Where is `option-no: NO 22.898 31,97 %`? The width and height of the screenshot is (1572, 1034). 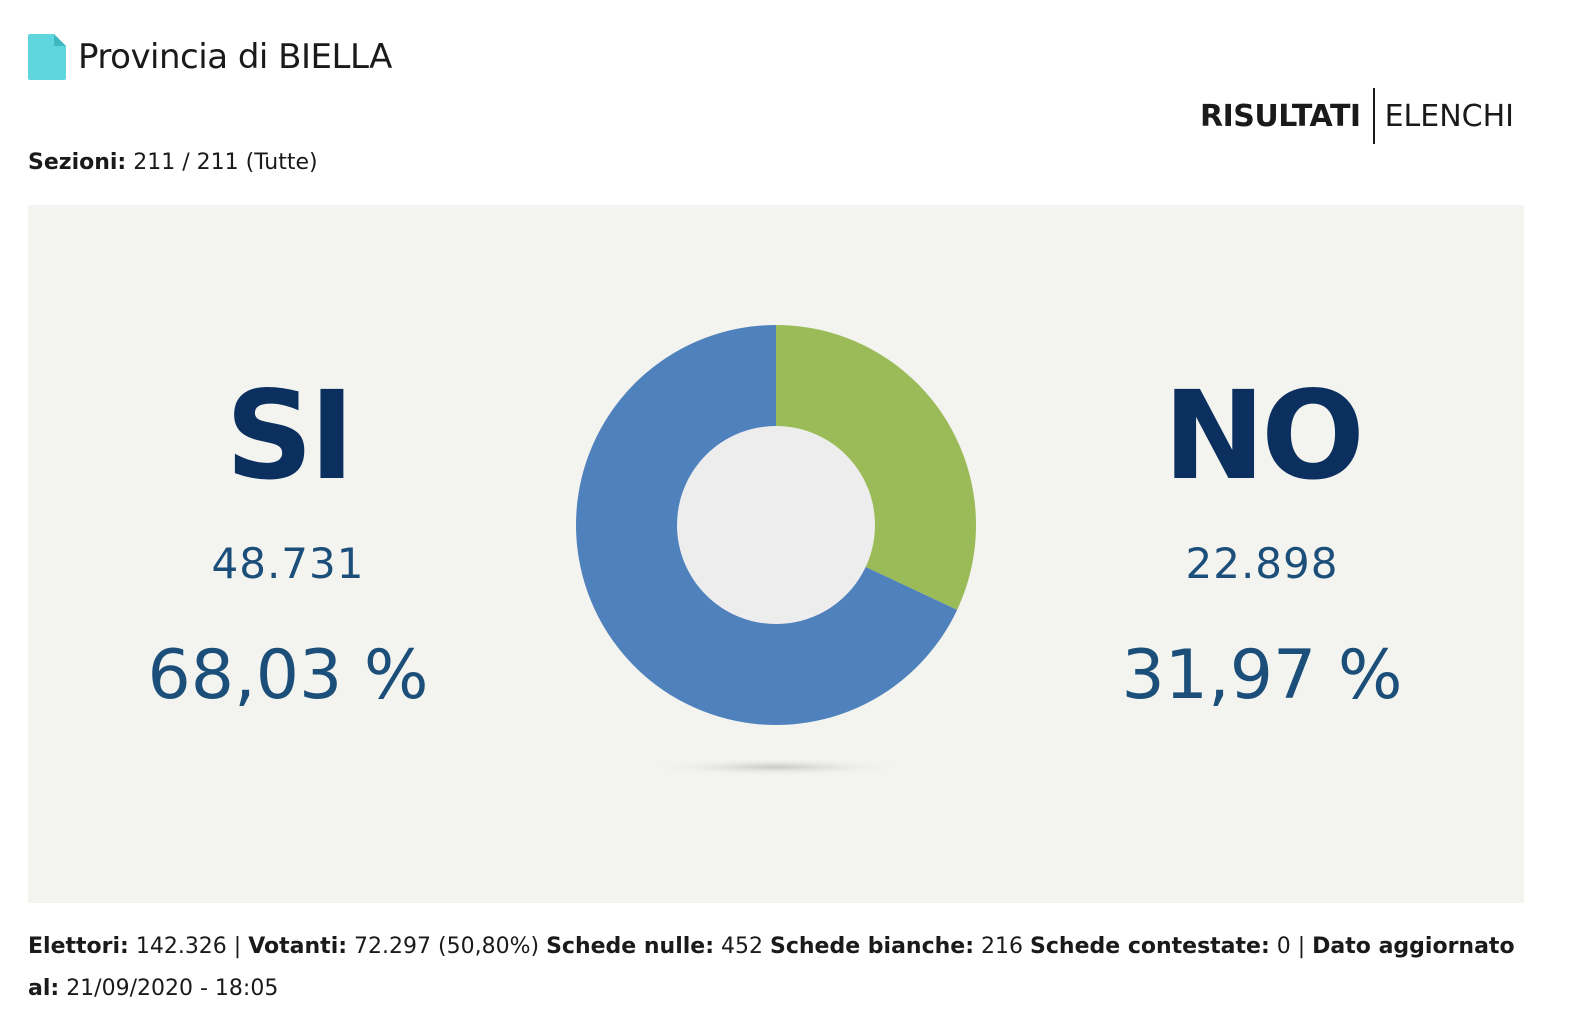 option-no: NO 22.898 31,97 % is located at coordinates (1262, 460).